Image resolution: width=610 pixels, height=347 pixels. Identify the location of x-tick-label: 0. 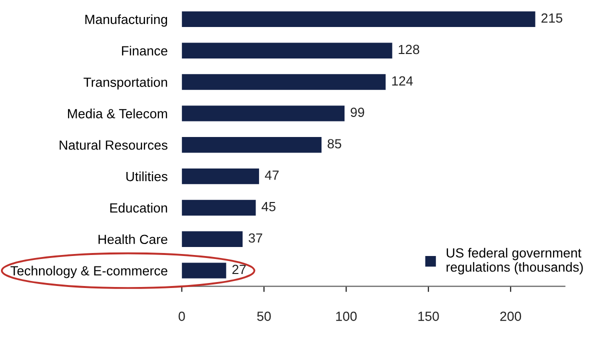
(181, 316).